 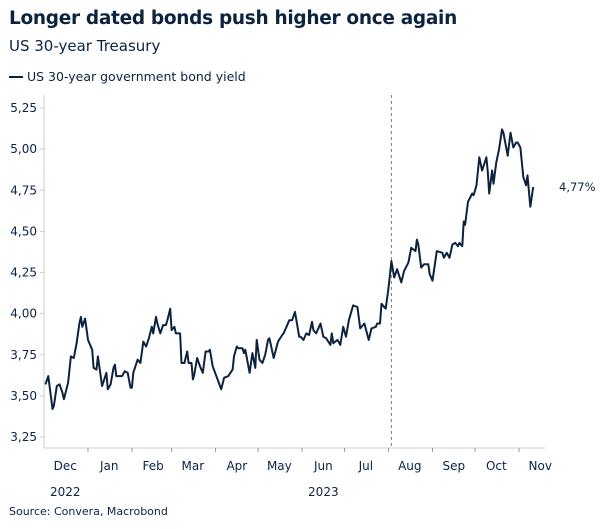 I want to click on source-note: Source: Convera, Macrobond, so click(x=88, y=511).